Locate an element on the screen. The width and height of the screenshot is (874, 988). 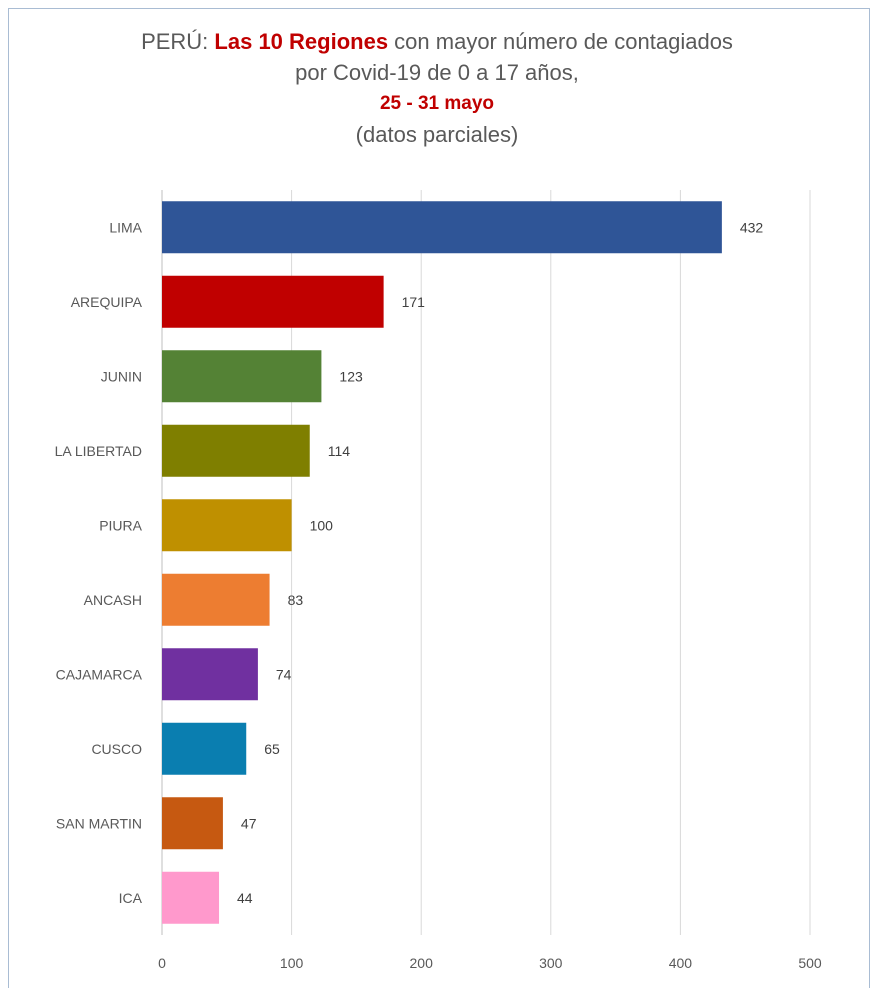
category-label: LA LIBERTAD is located at coordinates (98, 451).